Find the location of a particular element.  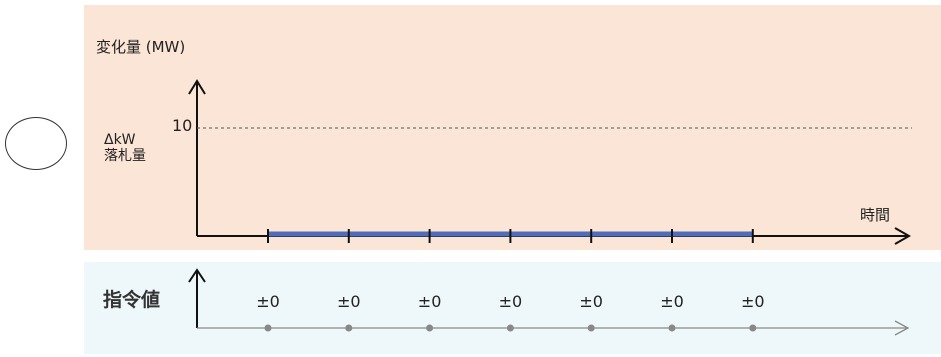

command-title: 指令値 is located at coordinates (132, 300).